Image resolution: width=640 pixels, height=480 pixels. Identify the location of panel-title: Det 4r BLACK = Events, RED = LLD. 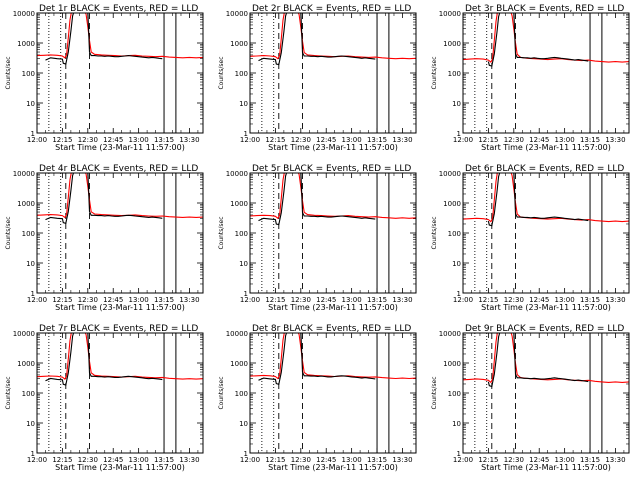
(118, 169).